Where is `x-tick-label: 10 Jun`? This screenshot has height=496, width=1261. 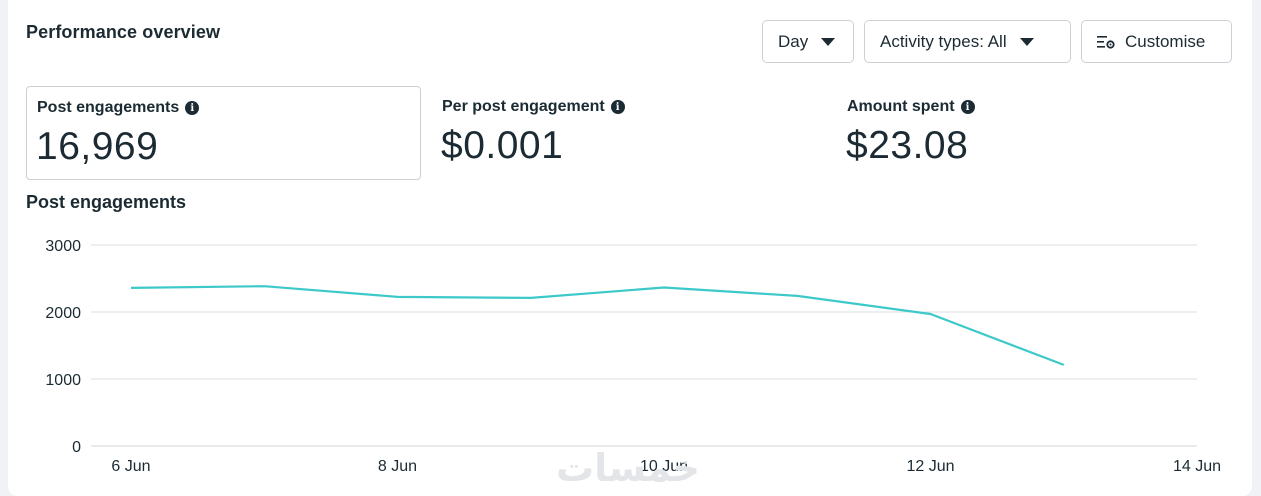 x-tick-label: 10 Jun is located at coordinates (664, 466).